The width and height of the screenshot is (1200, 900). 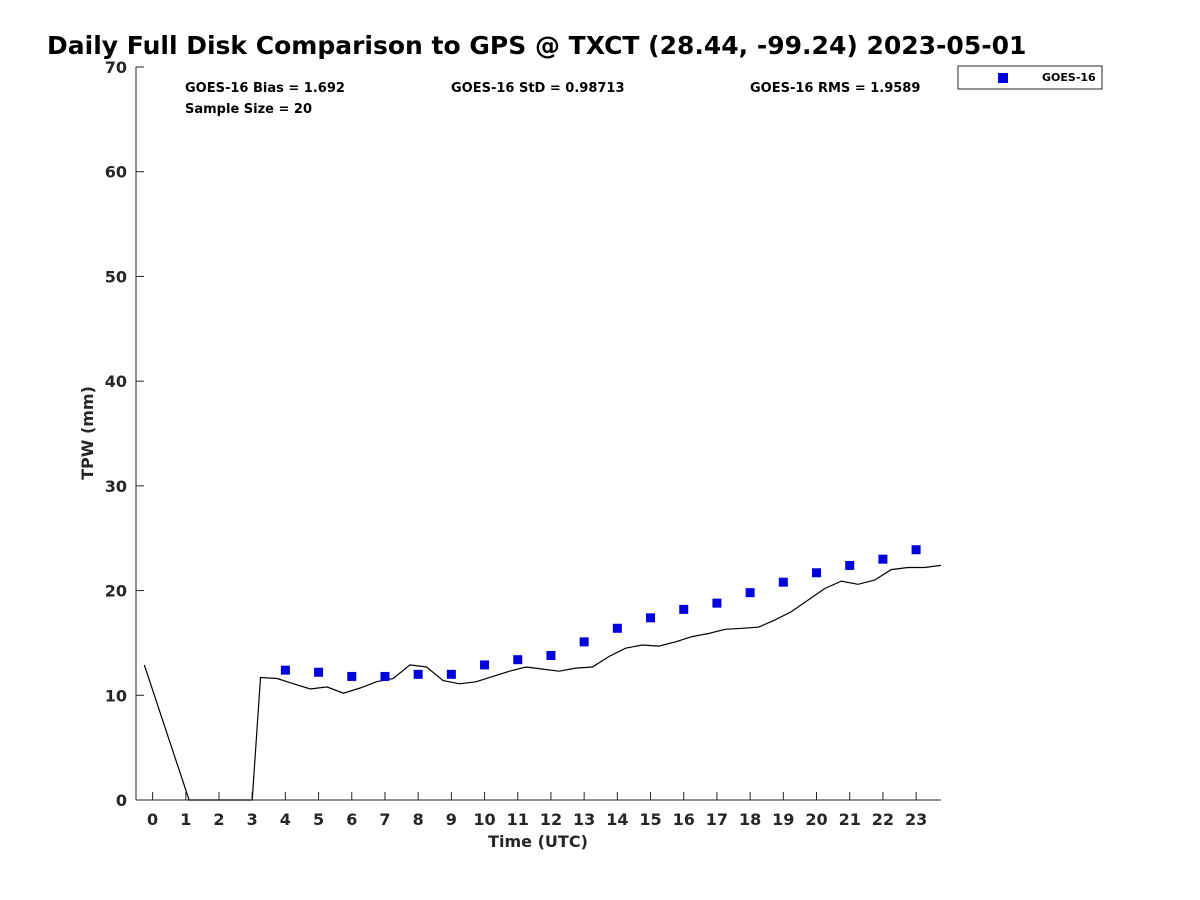 What do you see at coordinates (121, 800) in the screenshot?
I see `y-tick-label: 0` at bounding box center [121, 800].